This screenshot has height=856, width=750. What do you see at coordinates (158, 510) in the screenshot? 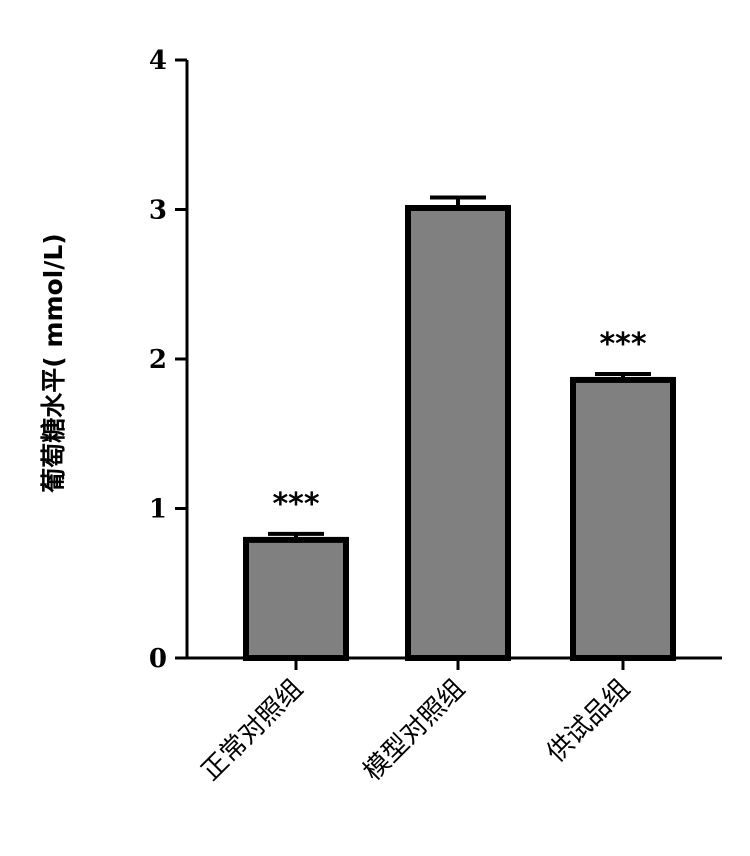
I see `y-tick-label: 1` at bounding box center [158, 510].